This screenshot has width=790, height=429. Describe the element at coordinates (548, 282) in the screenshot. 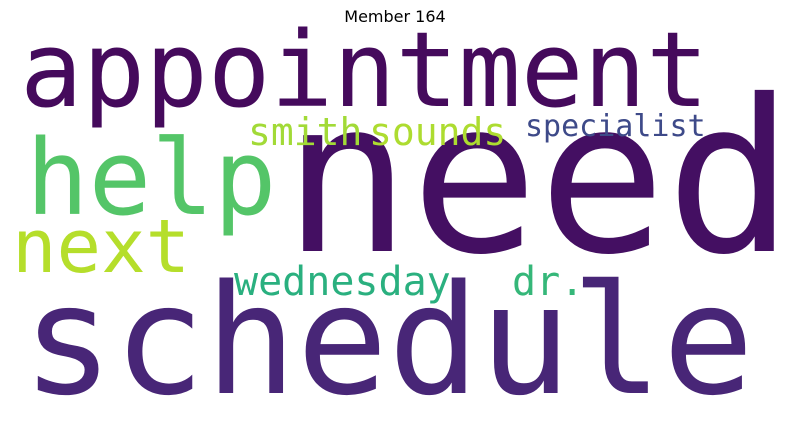

I see `word-dr: dr.` at that location.